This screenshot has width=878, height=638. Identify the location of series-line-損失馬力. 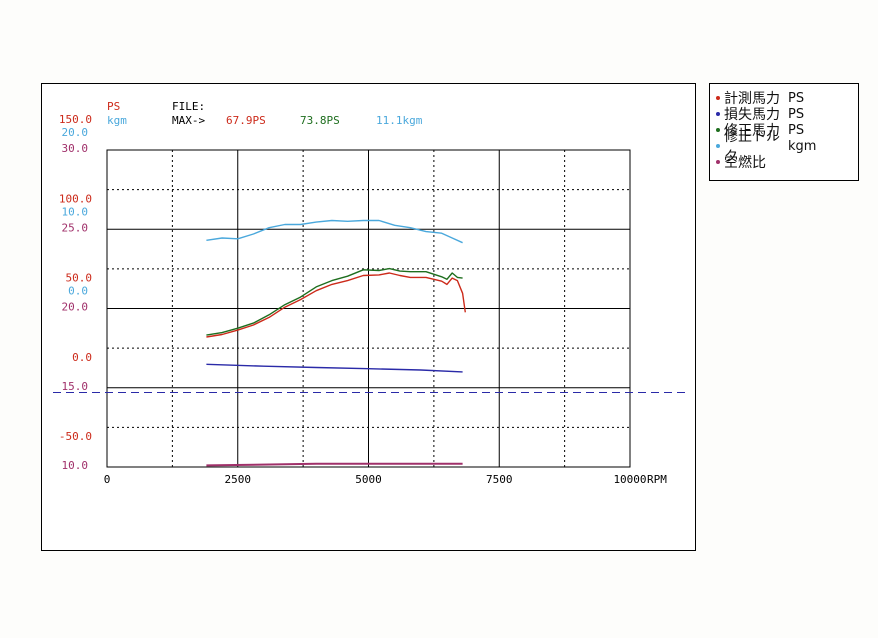
(334, 368).